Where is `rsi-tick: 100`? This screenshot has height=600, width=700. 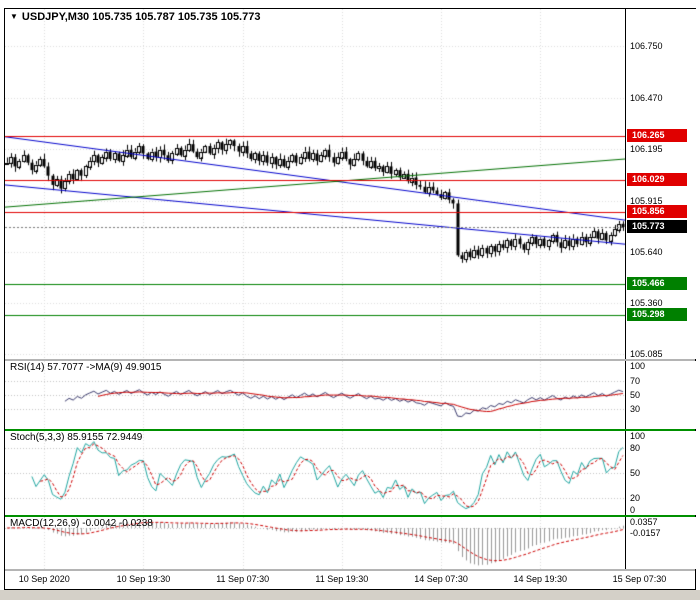
rsi-tick: 100 is located at coordinates (638, 366).